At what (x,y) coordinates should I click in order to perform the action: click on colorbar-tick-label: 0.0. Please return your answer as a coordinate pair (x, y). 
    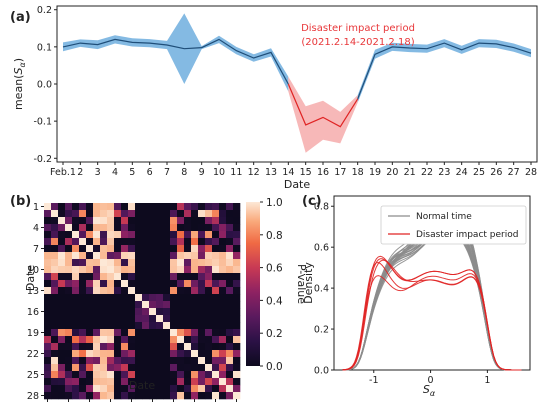
    Looking at the image, I should click on (274, 367).